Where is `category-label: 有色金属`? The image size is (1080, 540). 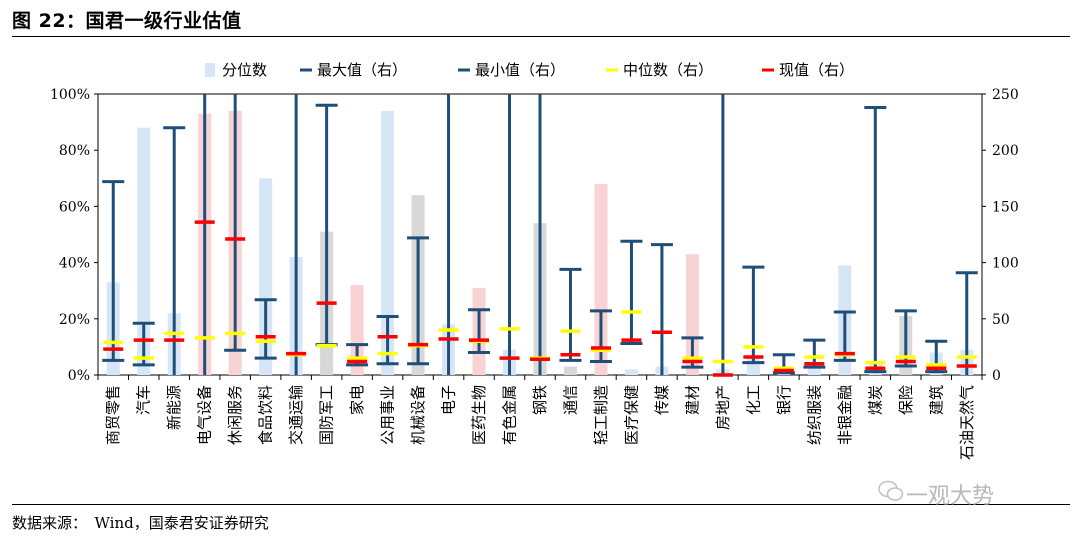 category-label: 有色金属 is located at coordinates (510, 415).